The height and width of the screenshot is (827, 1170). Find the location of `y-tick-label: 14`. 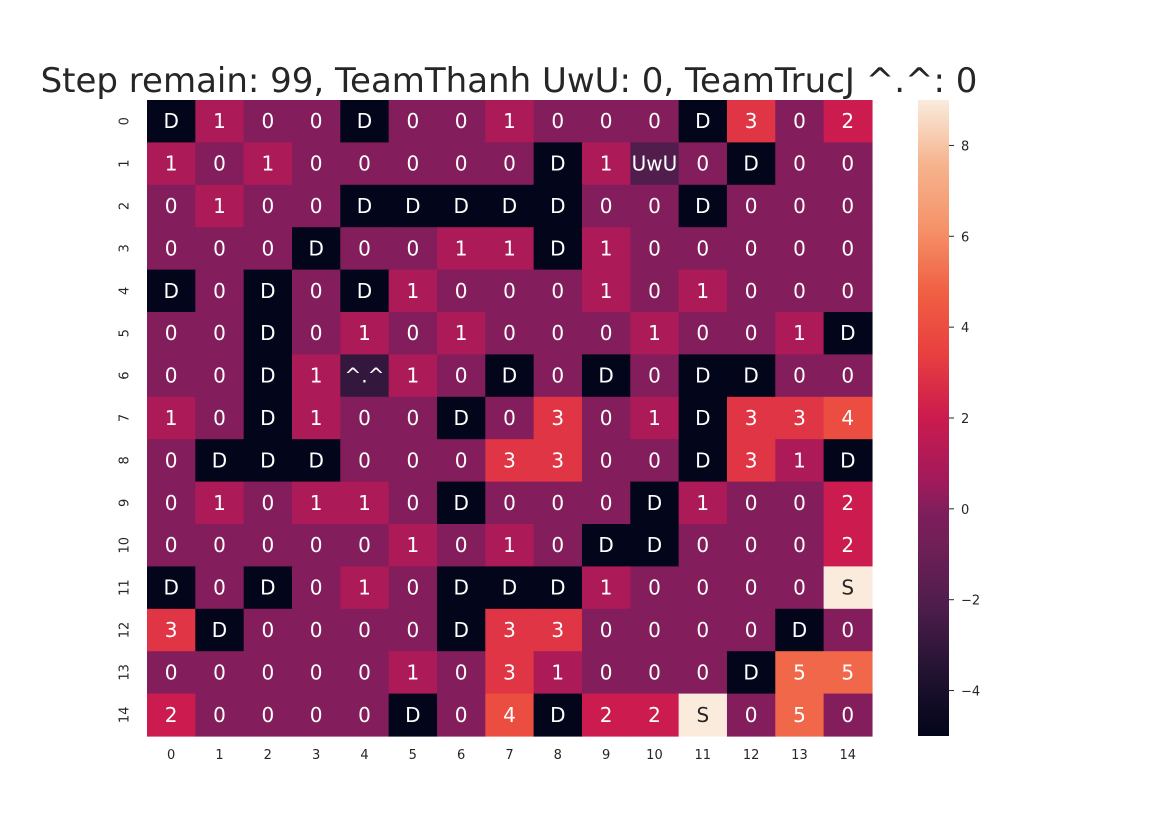

y-tick-label: 14 is located at coordinates (125, 715).